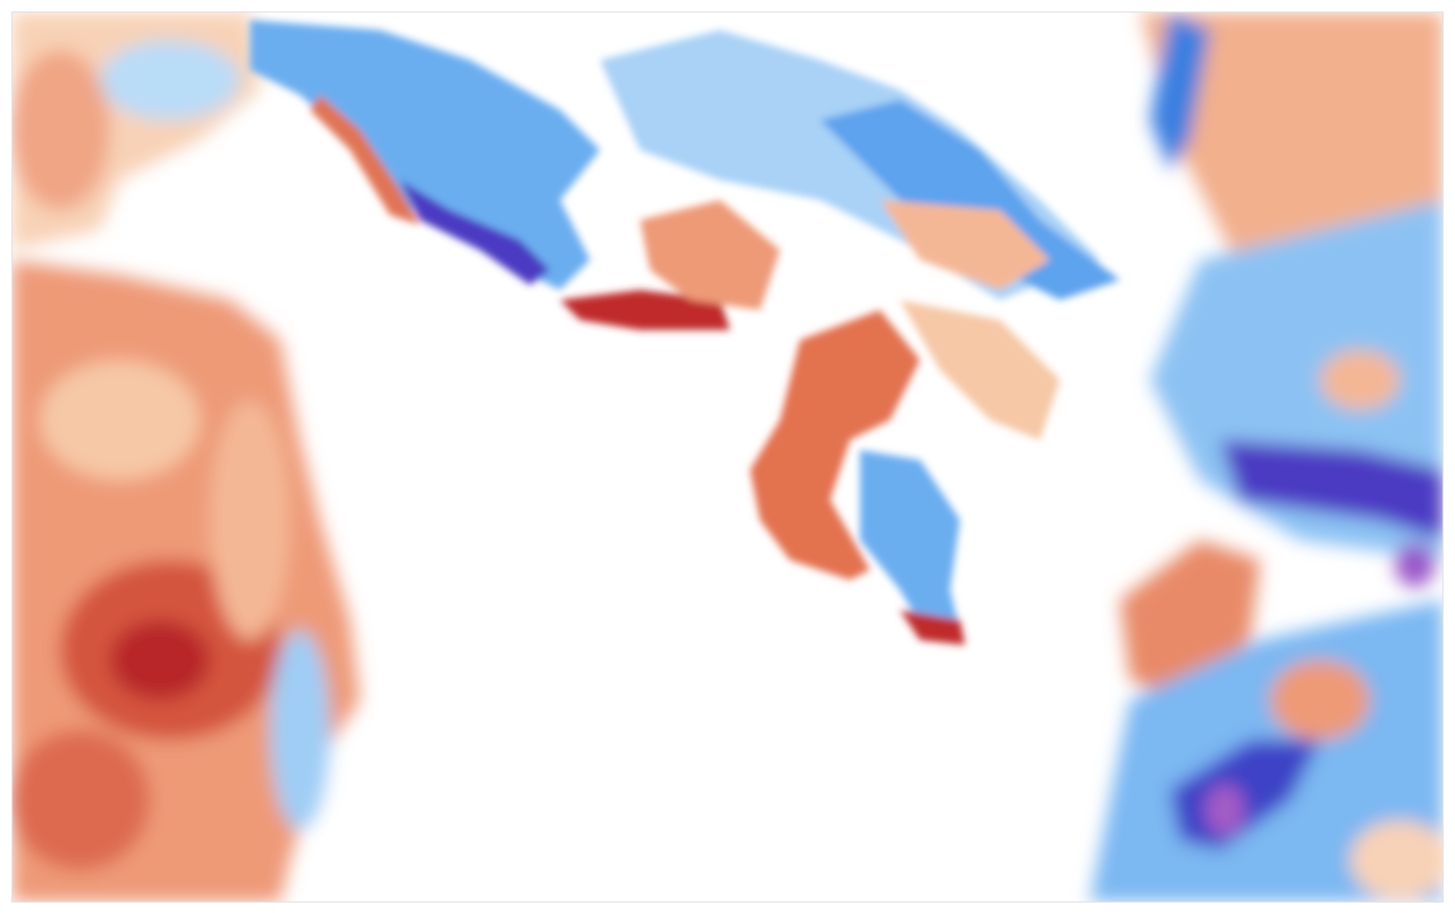 The height and width of the screenshot is (913, 1455). Describe the element at coordinates (905, 472) in the screenshot. I see `gulf-field` at that location.